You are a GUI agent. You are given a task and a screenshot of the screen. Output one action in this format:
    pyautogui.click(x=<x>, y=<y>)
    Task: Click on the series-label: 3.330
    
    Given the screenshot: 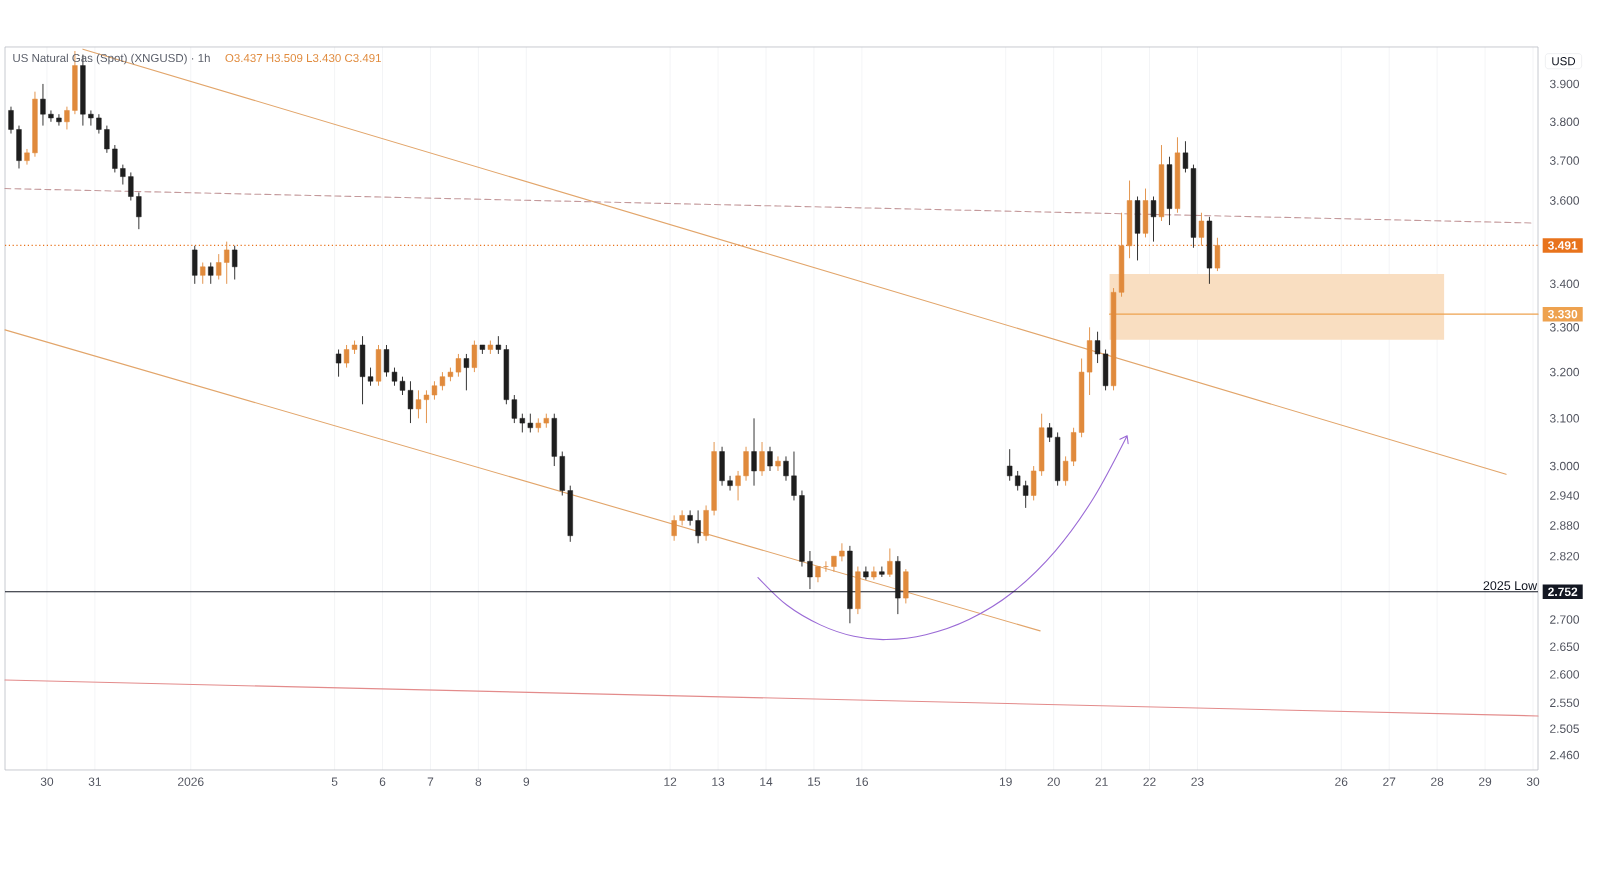 What is the action you would take?
    pyautogui.click(x=1562, y=314)
    